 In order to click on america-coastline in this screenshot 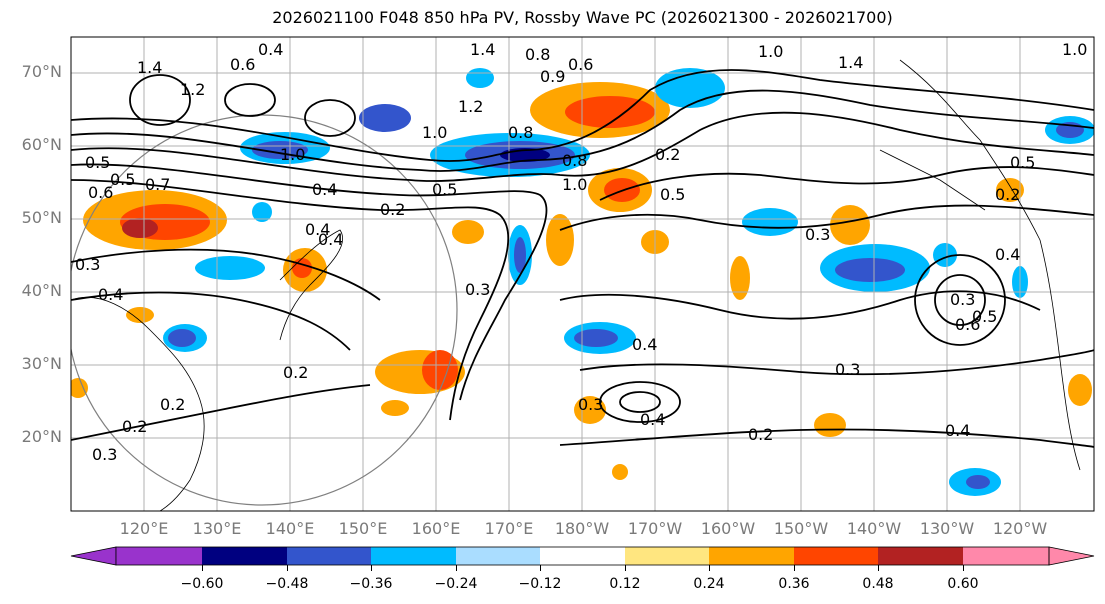, I will do `click(990, 265)`.